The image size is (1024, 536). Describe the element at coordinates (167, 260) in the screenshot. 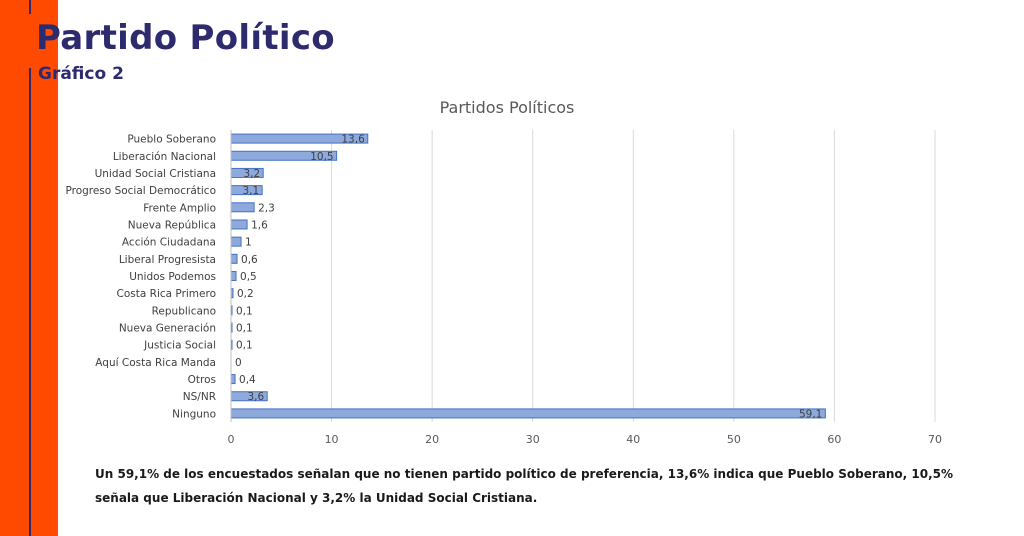

I see `category-label: Liberal Progresista` at that location.